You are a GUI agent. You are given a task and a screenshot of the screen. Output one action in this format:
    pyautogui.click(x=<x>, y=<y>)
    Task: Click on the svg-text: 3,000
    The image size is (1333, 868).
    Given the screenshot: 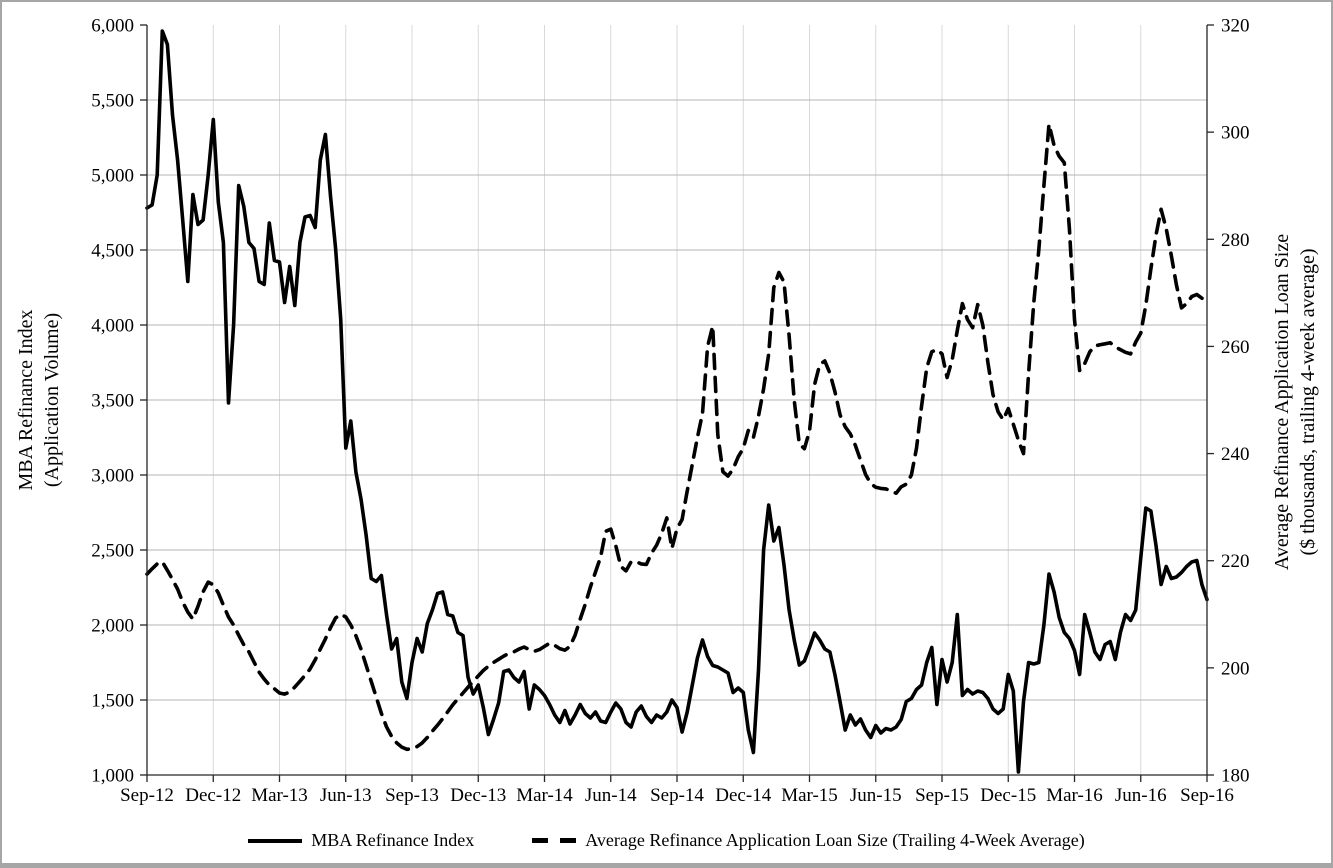 What is the action you would take?
    pyautogui.click(x=112, y=476)
    